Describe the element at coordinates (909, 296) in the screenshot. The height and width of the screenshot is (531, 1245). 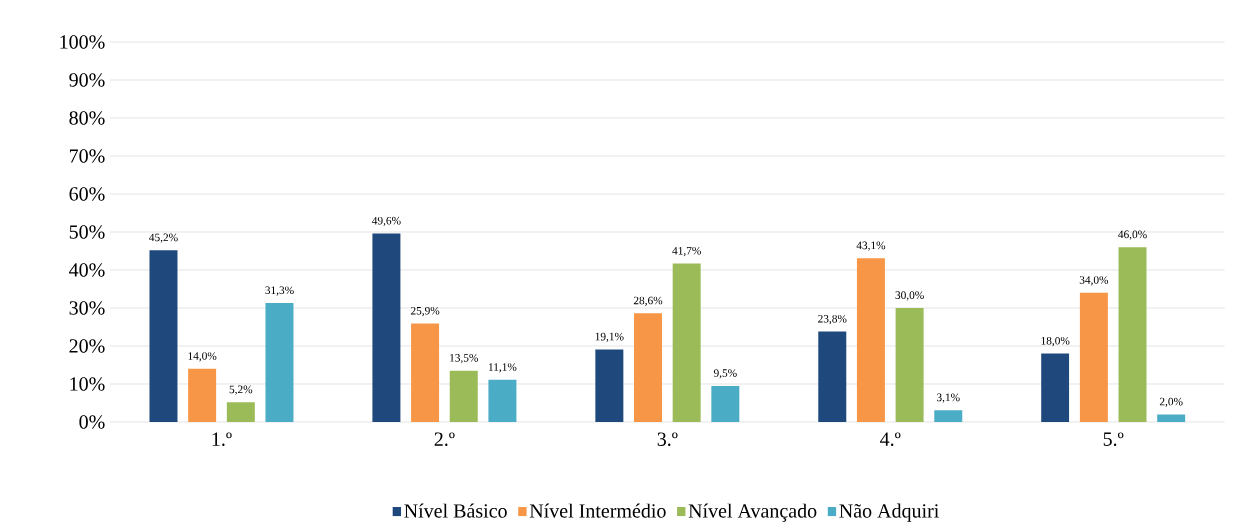
I see `data-label: 30,0%` at that location.